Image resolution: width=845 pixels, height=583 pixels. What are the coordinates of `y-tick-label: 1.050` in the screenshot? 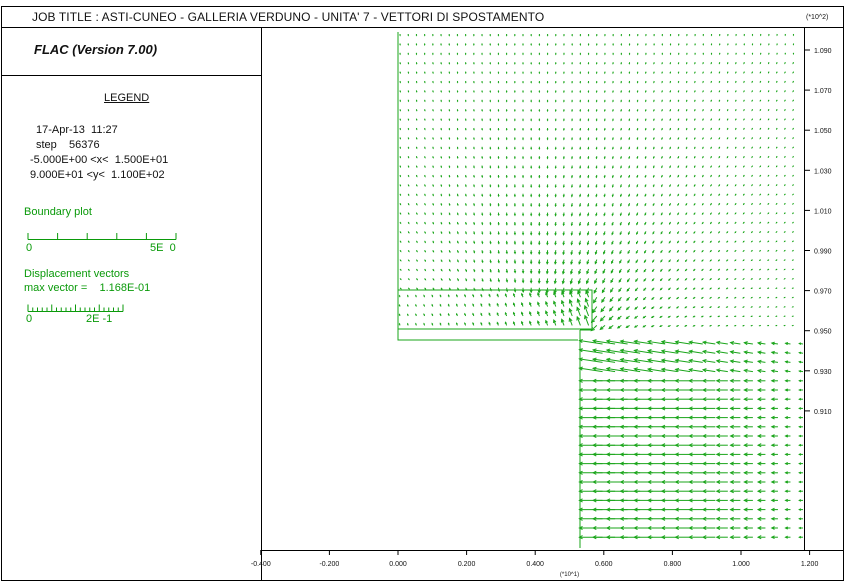 It's located at (823, 131).